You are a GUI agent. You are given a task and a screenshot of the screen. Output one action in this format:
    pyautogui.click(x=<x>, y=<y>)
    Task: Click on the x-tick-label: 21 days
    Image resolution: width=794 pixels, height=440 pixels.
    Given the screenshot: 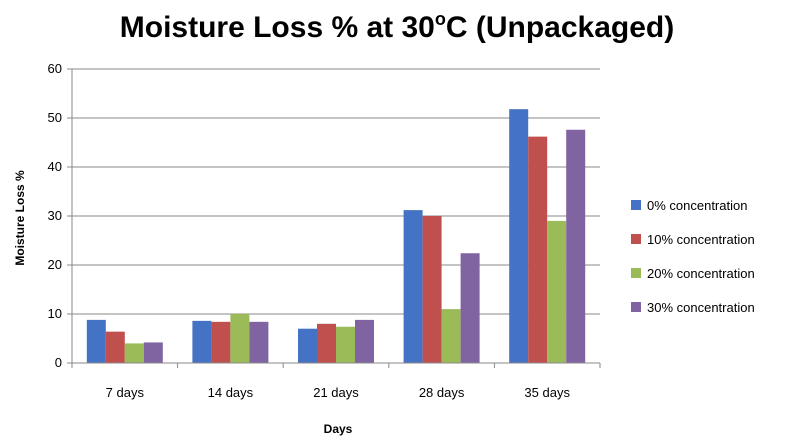 What is the action you would take?
    pyautogui.click(x=336, y=392)
    